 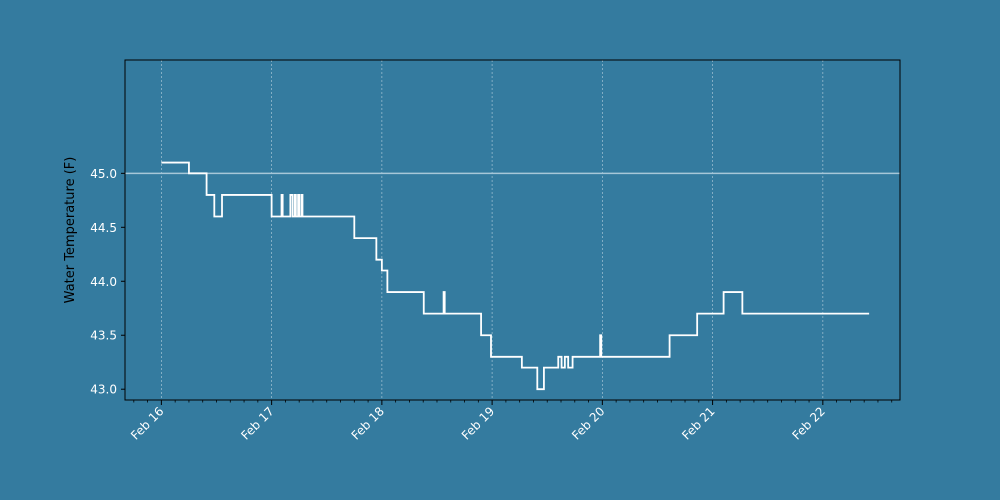 I want to click on y-axis-label: Water Temperature (F), so click(x=70, y=230).